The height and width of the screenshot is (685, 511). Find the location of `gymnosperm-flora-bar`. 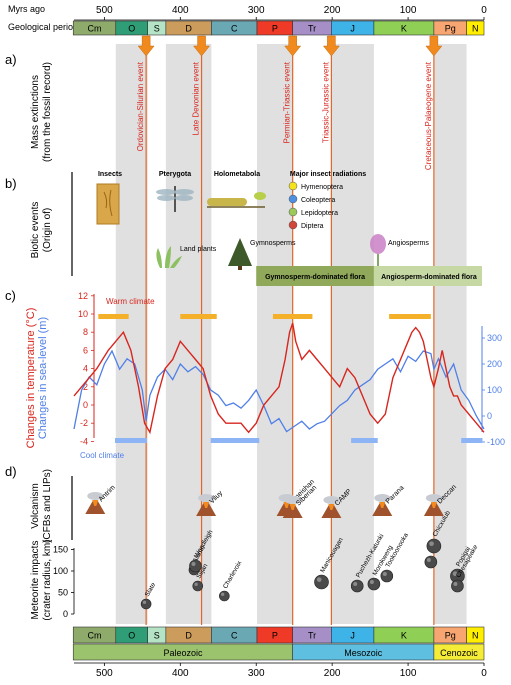

gymnosperm-flora-bar is located at coordinates (315, 276).